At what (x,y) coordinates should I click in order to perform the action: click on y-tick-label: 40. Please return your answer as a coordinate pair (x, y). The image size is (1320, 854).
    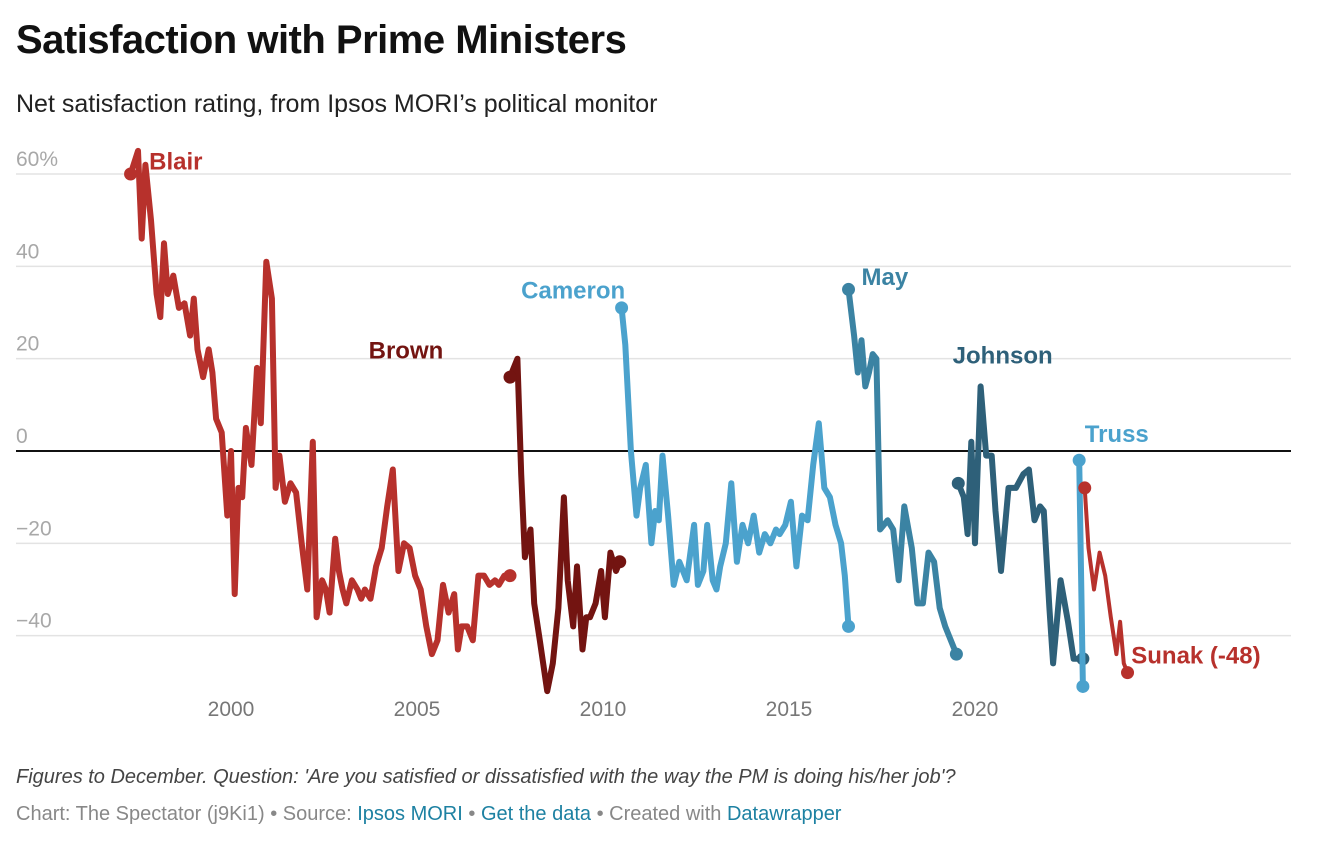
    Looking at the image, I should click on (27, 251).